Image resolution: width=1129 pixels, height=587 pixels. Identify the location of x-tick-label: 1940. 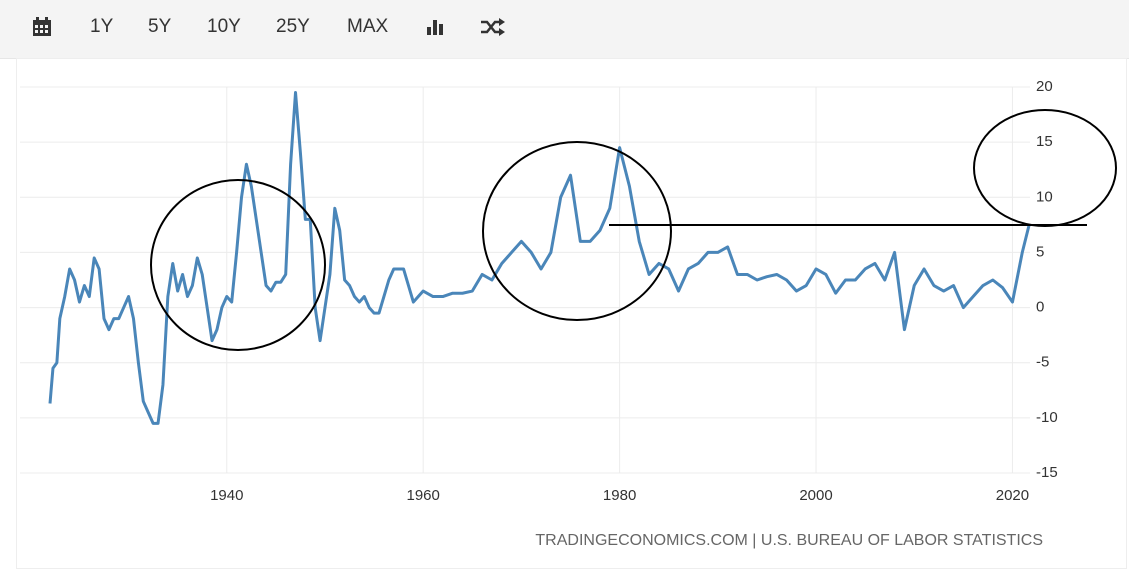
(226, 495).